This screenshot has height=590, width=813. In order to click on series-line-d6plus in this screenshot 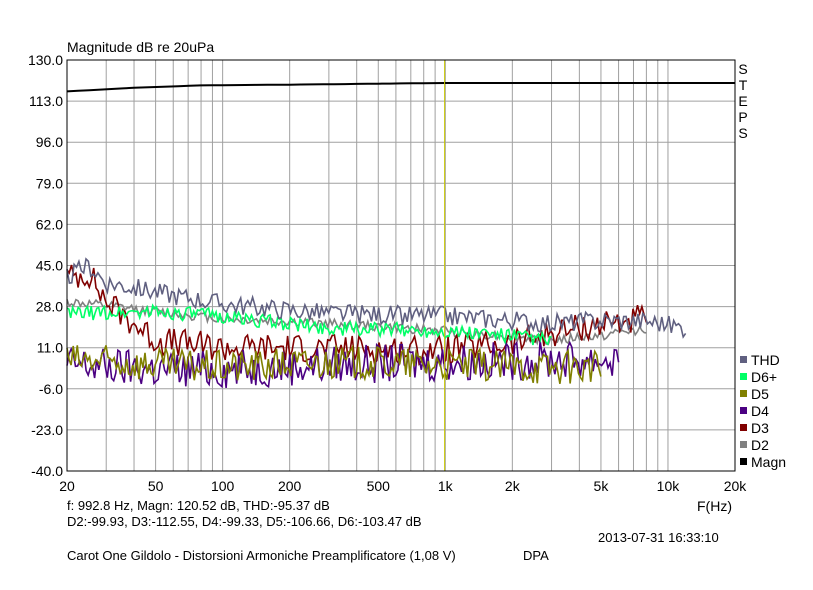, I will do `click(309, 324)`.